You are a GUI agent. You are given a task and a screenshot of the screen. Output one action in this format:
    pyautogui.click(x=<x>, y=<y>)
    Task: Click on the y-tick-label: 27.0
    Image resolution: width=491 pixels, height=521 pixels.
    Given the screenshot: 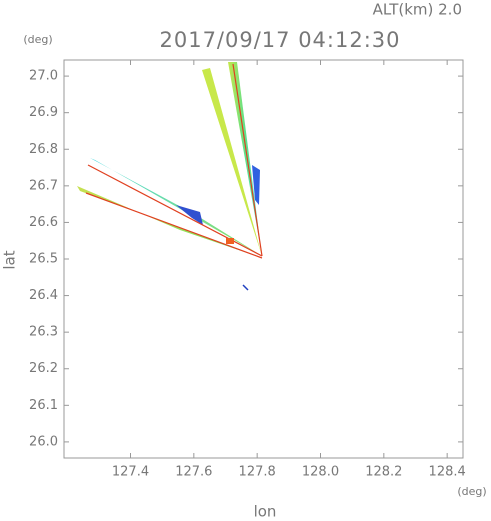 What is the action you would take?
    pyautogui.click(x=43, y=76)
    